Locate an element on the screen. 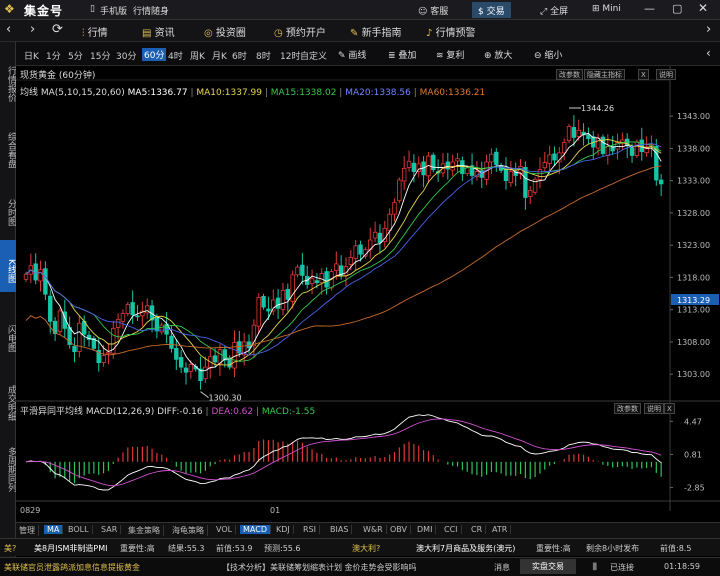  guide-icon: ✎ is located at coordinates (356, 33).